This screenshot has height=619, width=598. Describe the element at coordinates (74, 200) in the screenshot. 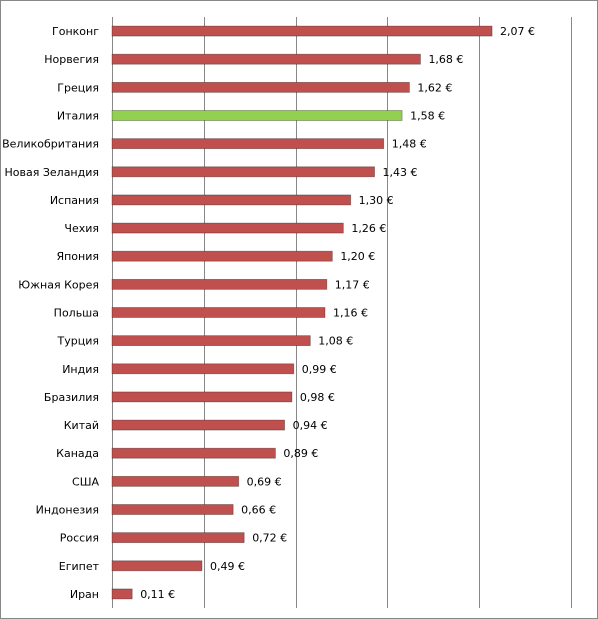

I see `y-tick-label: Испания` at that location.